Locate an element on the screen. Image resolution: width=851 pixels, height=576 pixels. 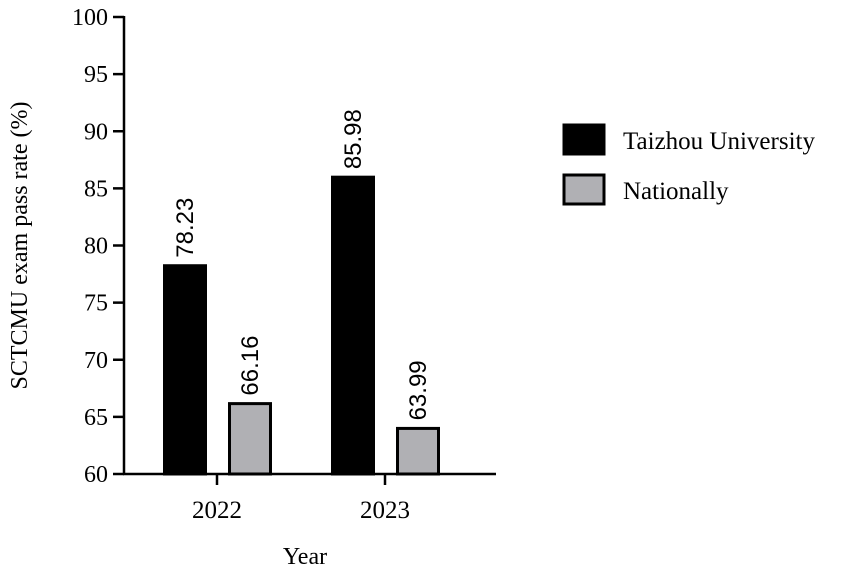
bar-taizhou-university-2023 is located at coordinates (353, 325).